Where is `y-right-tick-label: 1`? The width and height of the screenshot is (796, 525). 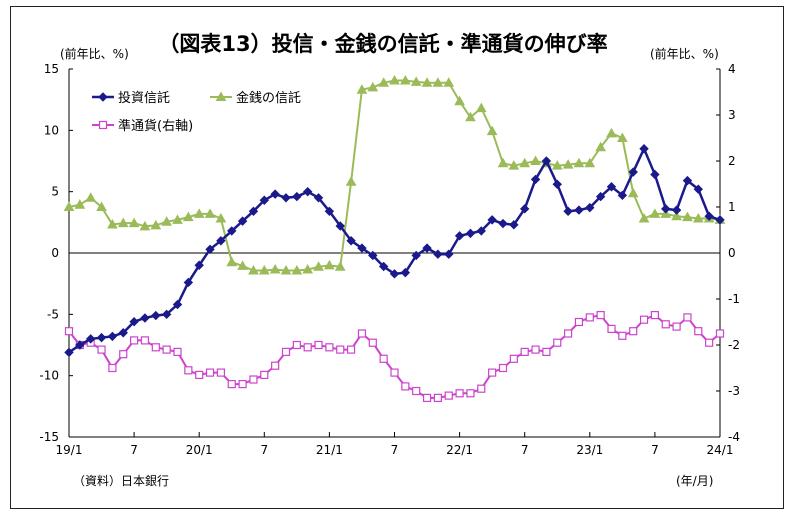
y-right-tick-label: 1 is located at coordinates (732, 207).